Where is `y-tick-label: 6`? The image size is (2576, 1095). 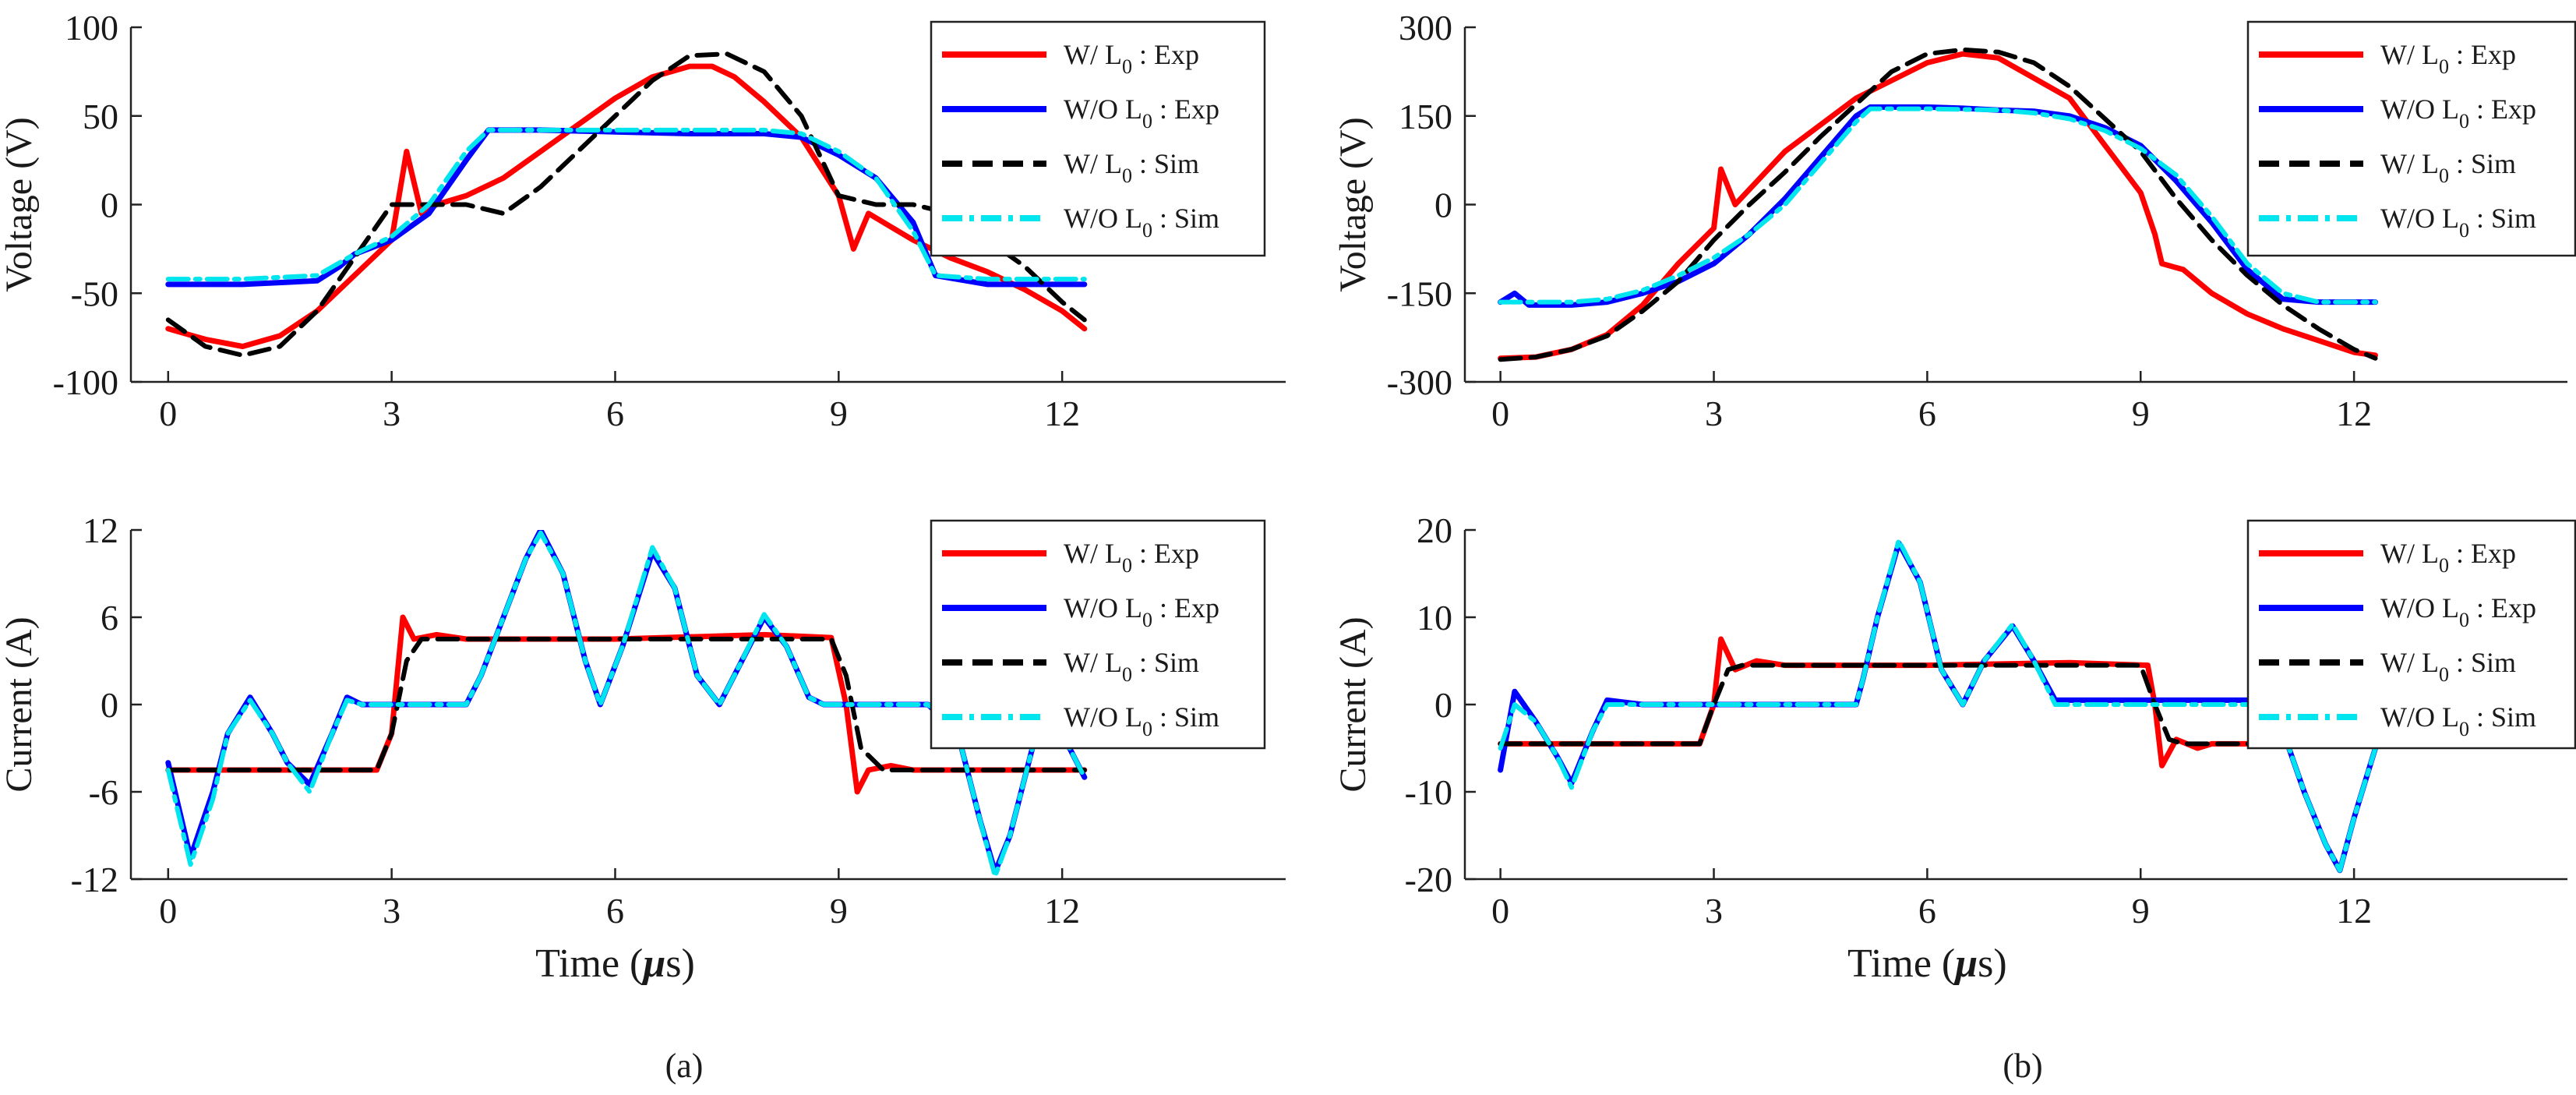
y-tick-label: 6 is located at coordinates (109, 618).